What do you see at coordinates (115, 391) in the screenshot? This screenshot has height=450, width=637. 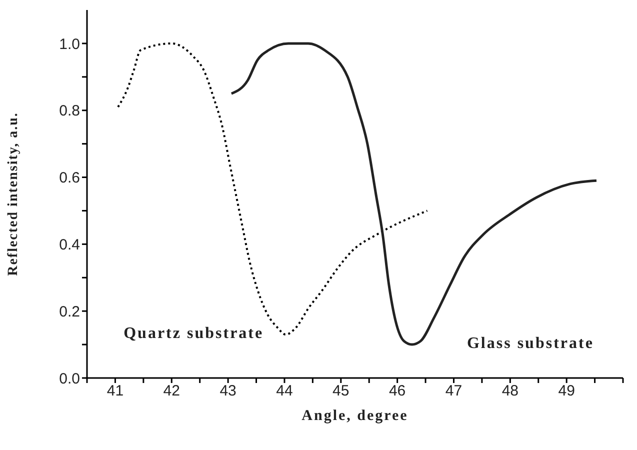 I see `x-tick-label: 41` at bounding box center [115, 391].